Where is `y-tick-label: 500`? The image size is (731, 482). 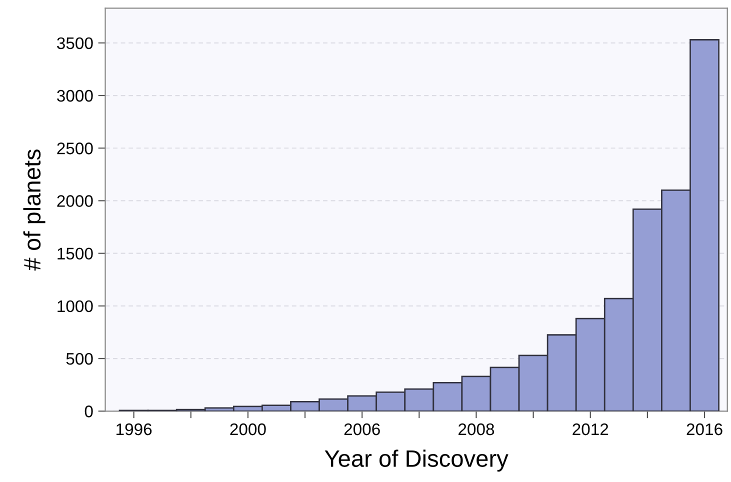 y-tick-label: 500 is located at coordinates (79, 358).